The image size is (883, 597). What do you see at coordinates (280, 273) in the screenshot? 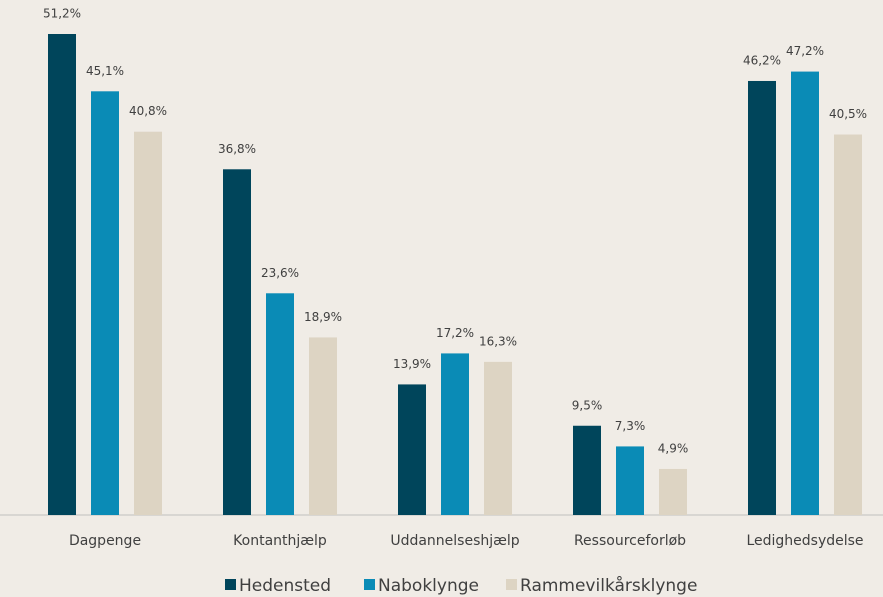
I see `value-label: 23,6%` at bounding box center [280, 273].